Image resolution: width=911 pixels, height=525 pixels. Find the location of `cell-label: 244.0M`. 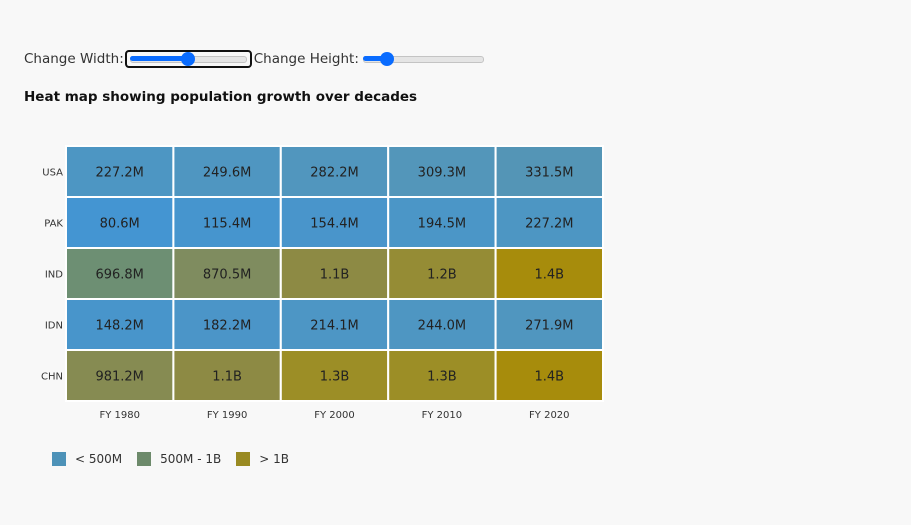

cell-label: 244.0M is located at coordinates (442, 326).